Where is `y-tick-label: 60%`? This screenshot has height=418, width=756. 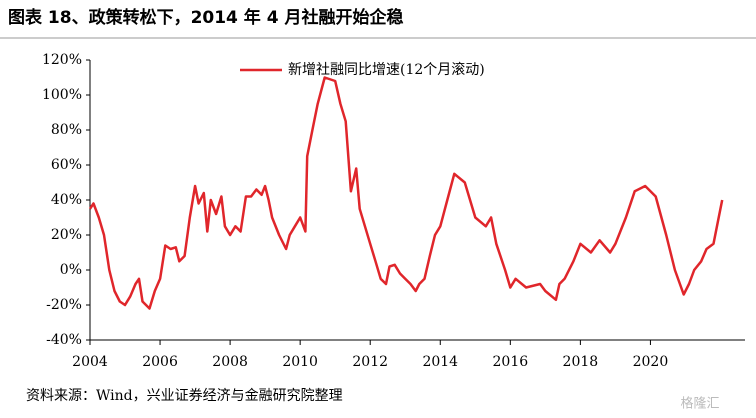
y-tick-label: 60% is located at coordinates (66, 165).